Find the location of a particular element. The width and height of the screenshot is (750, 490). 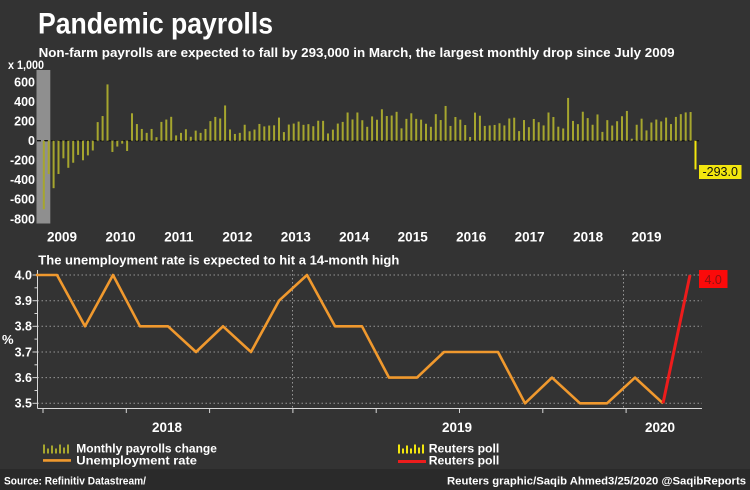

svg-text: 3.9 is located at coordinates (23, 301).